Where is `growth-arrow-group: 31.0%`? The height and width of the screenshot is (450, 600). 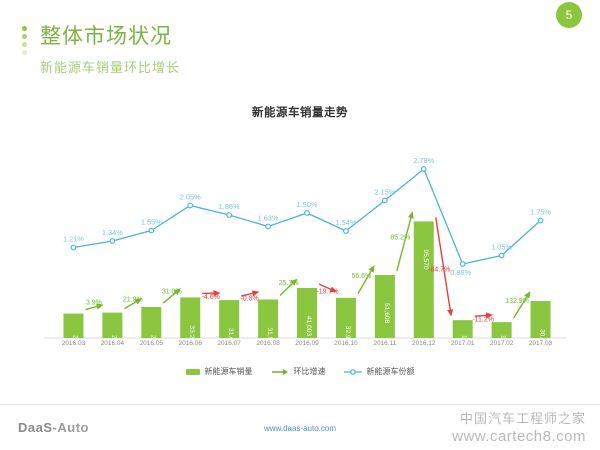
growth-arrow-group: 31.0% is located at coordinates (172, 296).